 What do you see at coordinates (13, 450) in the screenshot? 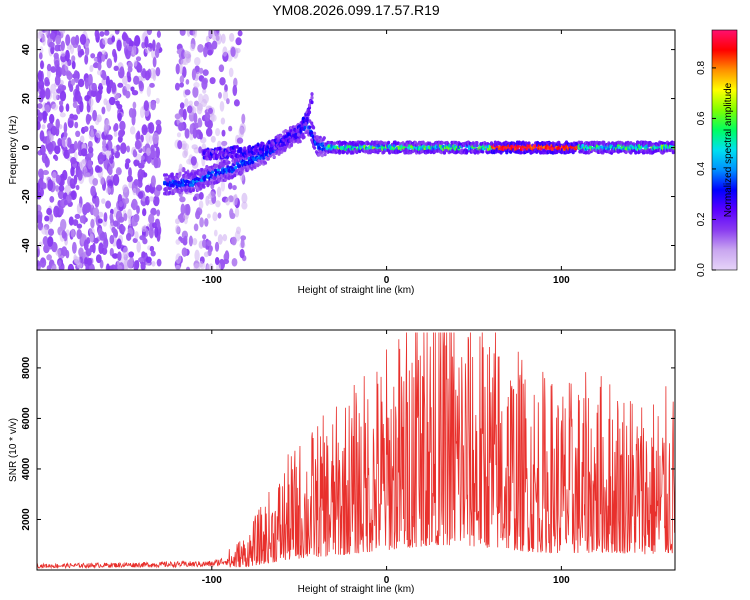
I see `snr-y-label: SNR (10 * v/v)` at bounding box center [13, 450].